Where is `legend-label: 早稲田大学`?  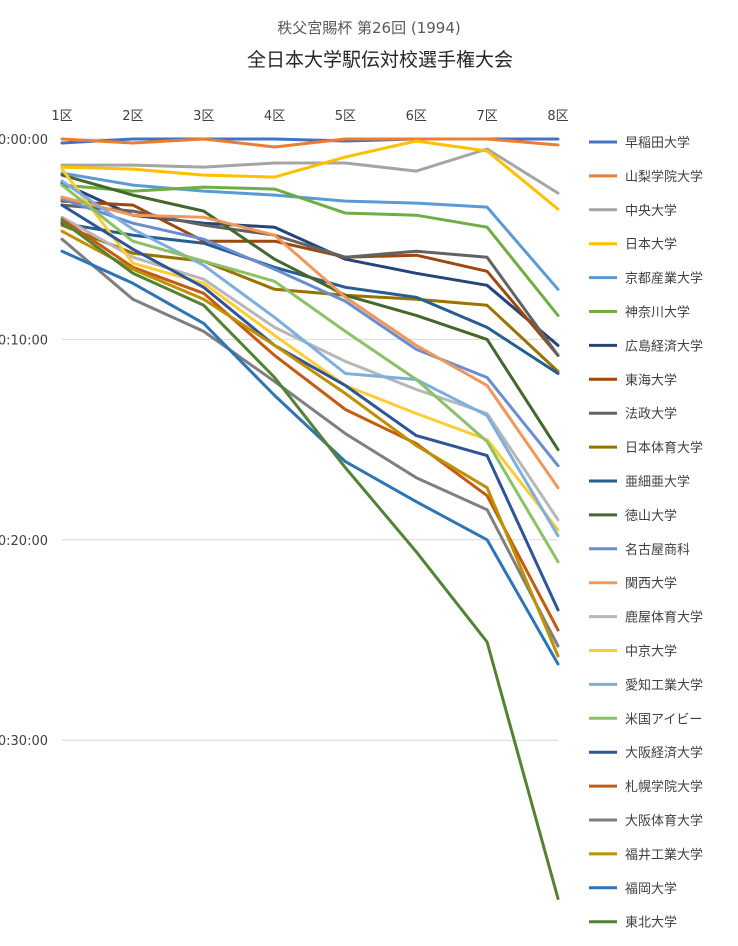 legend-label: 早稲田大学 is located at coordinates (657, 143).